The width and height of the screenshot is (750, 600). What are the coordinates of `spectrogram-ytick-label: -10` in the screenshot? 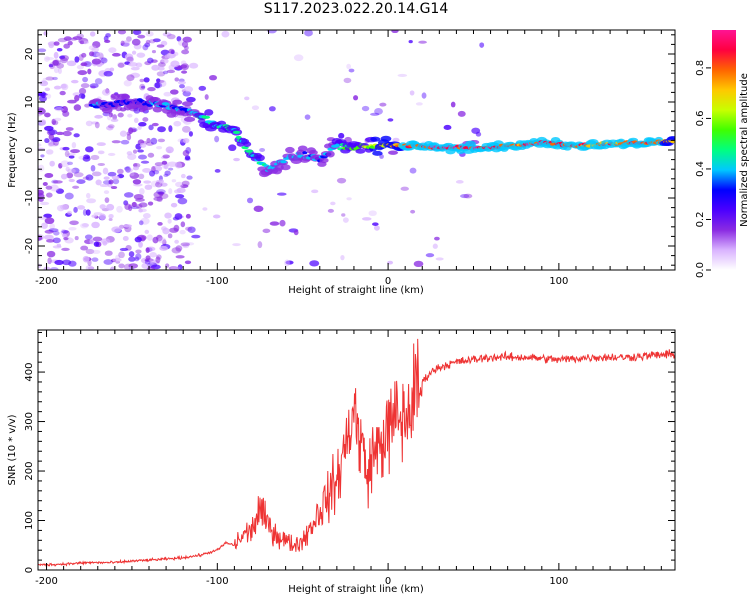 It's located at (29, 198).